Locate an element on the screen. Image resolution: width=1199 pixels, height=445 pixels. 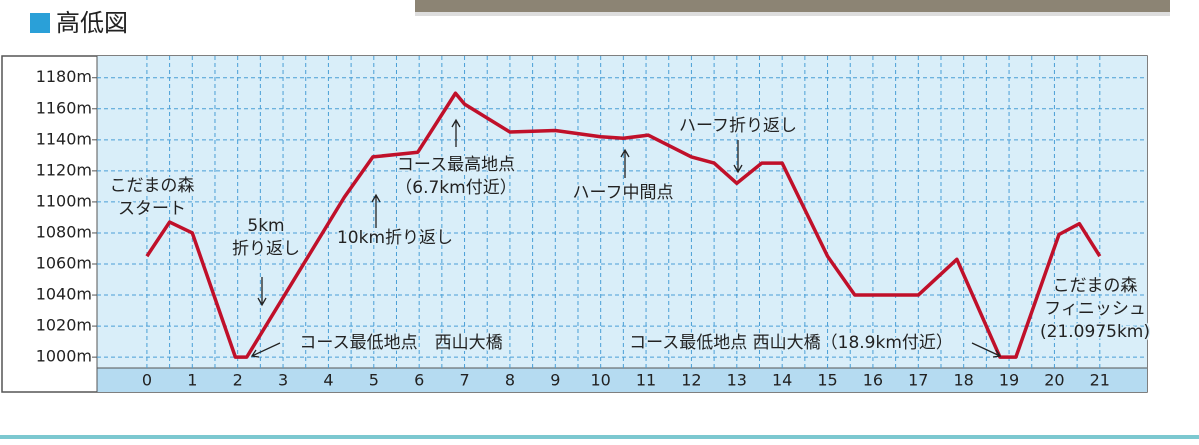
y-tick-label: 1180m is located at coordinates (64, 76).